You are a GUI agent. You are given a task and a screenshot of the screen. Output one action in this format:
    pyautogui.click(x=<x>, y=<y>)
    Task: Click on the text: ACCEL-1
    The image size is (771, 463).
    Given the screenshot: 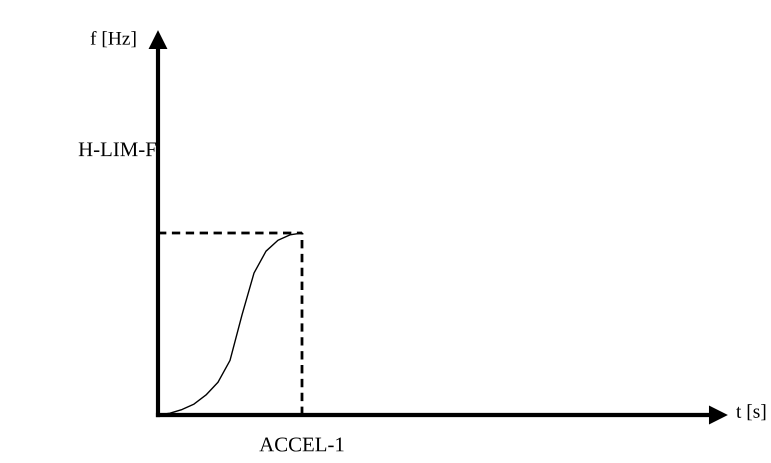 What is the action you would take?
    pyautogui.click(x=301, y=445)
    